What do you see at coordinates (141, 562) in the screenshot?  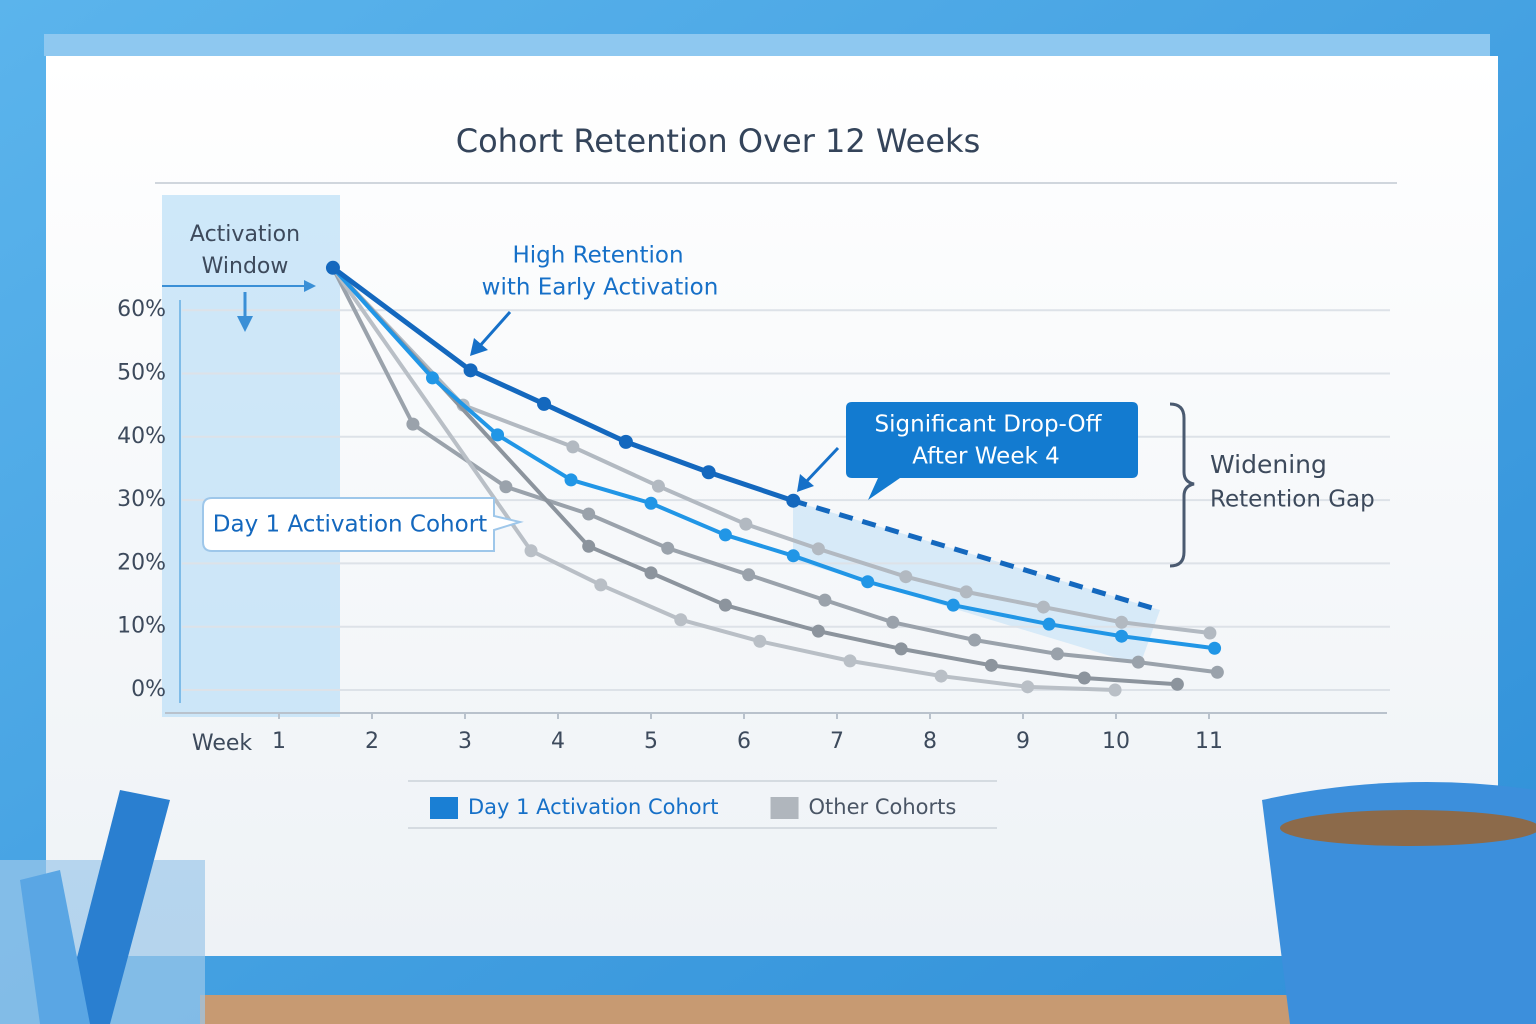 I see `y-tick-label: 20%` at bounding box center [141, 562].